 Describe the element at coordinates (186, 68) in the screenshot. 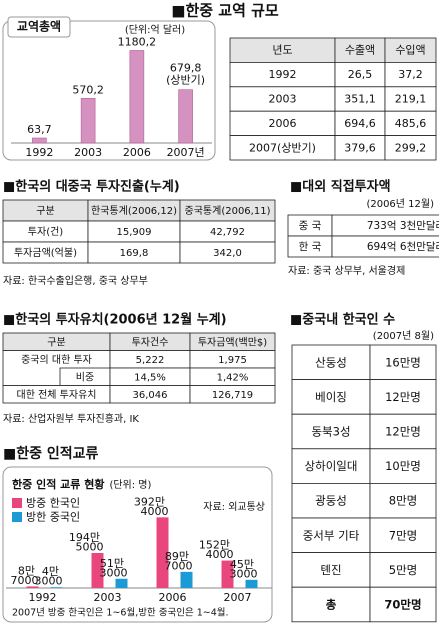

I see `value-label: 679,8` at that location.